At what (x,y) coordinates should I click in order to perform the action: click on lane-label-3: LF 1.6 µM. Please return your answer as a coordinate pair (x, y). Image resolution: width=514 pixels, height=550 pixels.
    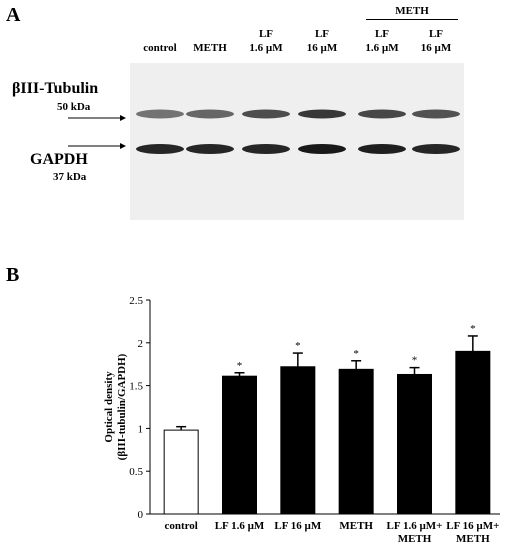
    Looking at the image, I should click on (266, 41).